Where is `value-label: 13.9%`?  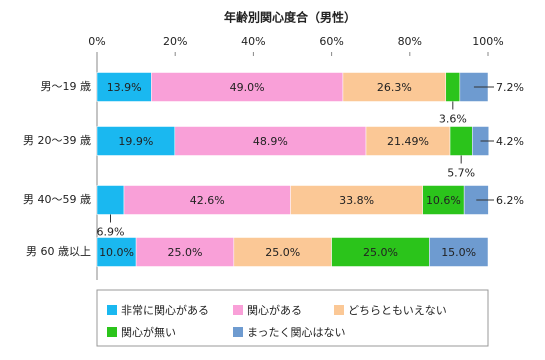 value-label: 13.9% is located at coordinates (124, 87).